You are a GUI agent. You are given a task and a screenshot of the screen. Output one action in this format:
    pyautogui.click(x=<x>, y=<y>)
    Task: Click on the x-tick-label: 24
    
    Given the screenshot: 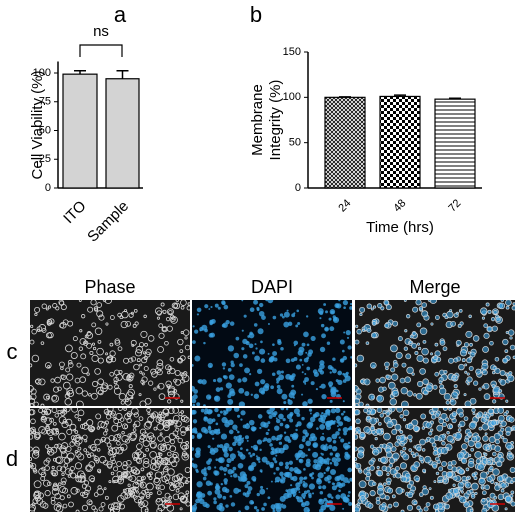 What is the action you would take?
    pyautogui.click(x=344, y=205)
    